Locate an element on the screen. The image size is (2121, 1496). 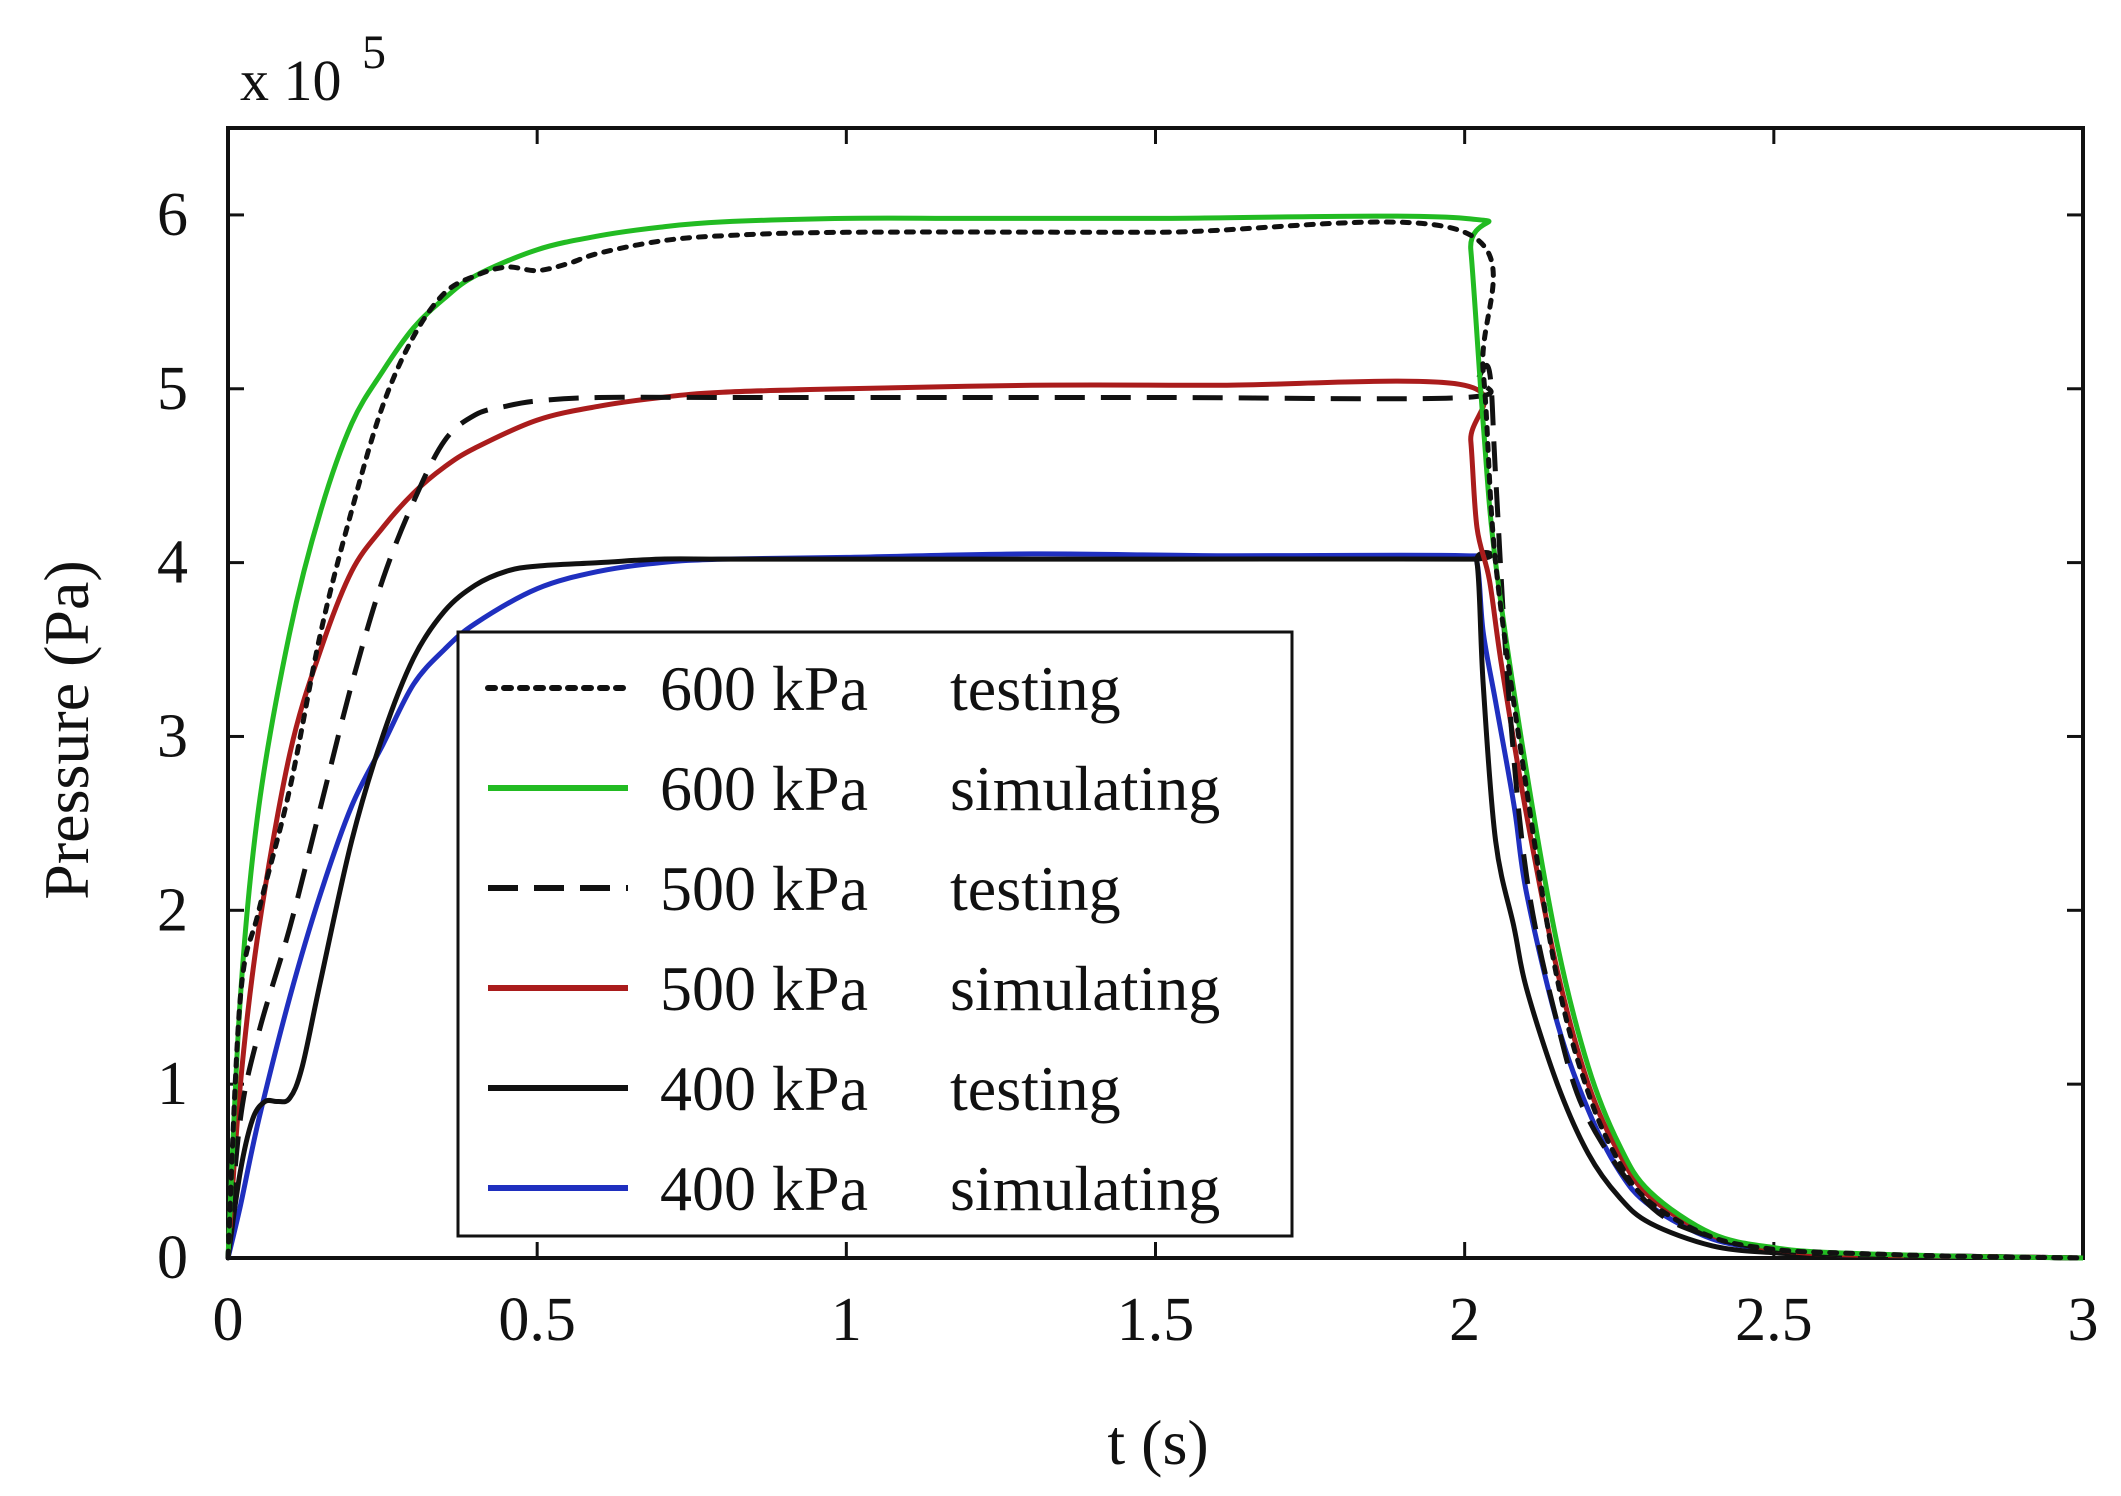
y-tick-label: 0 is located at coordinates (172, 1258).